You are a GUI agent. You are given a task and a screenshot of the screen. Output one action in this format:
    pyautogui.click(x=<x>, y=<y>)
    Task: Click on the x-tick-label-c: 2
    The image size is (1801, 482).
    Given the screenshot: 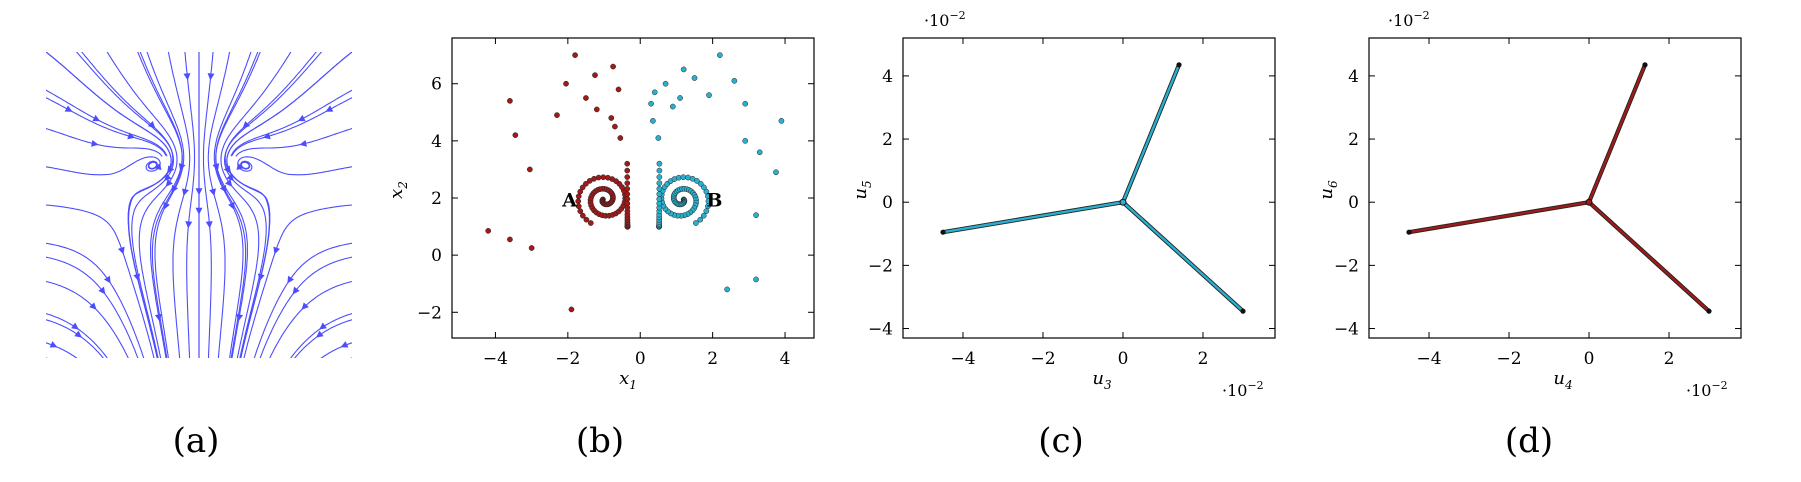 What is the action you would take?
    pyautogui.click(x=1203, y=359)
    